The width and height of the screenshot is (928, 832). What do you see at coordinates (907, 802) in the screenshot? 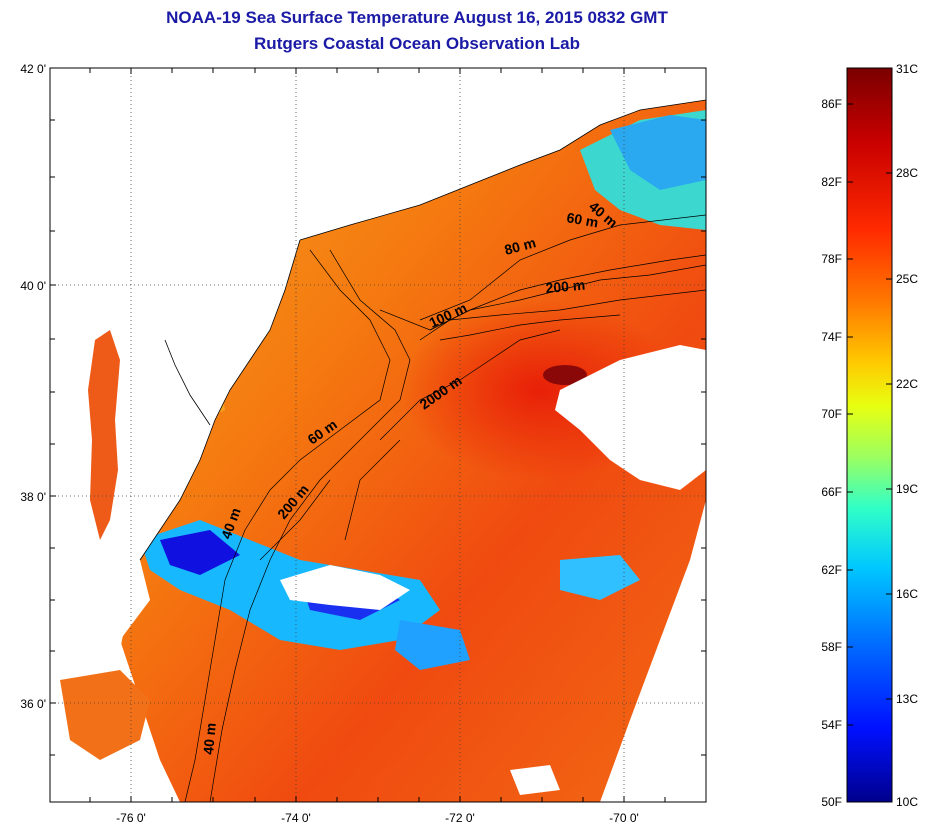
I see `colorbar-c-label: 10C` at bounding box center [907, 802].